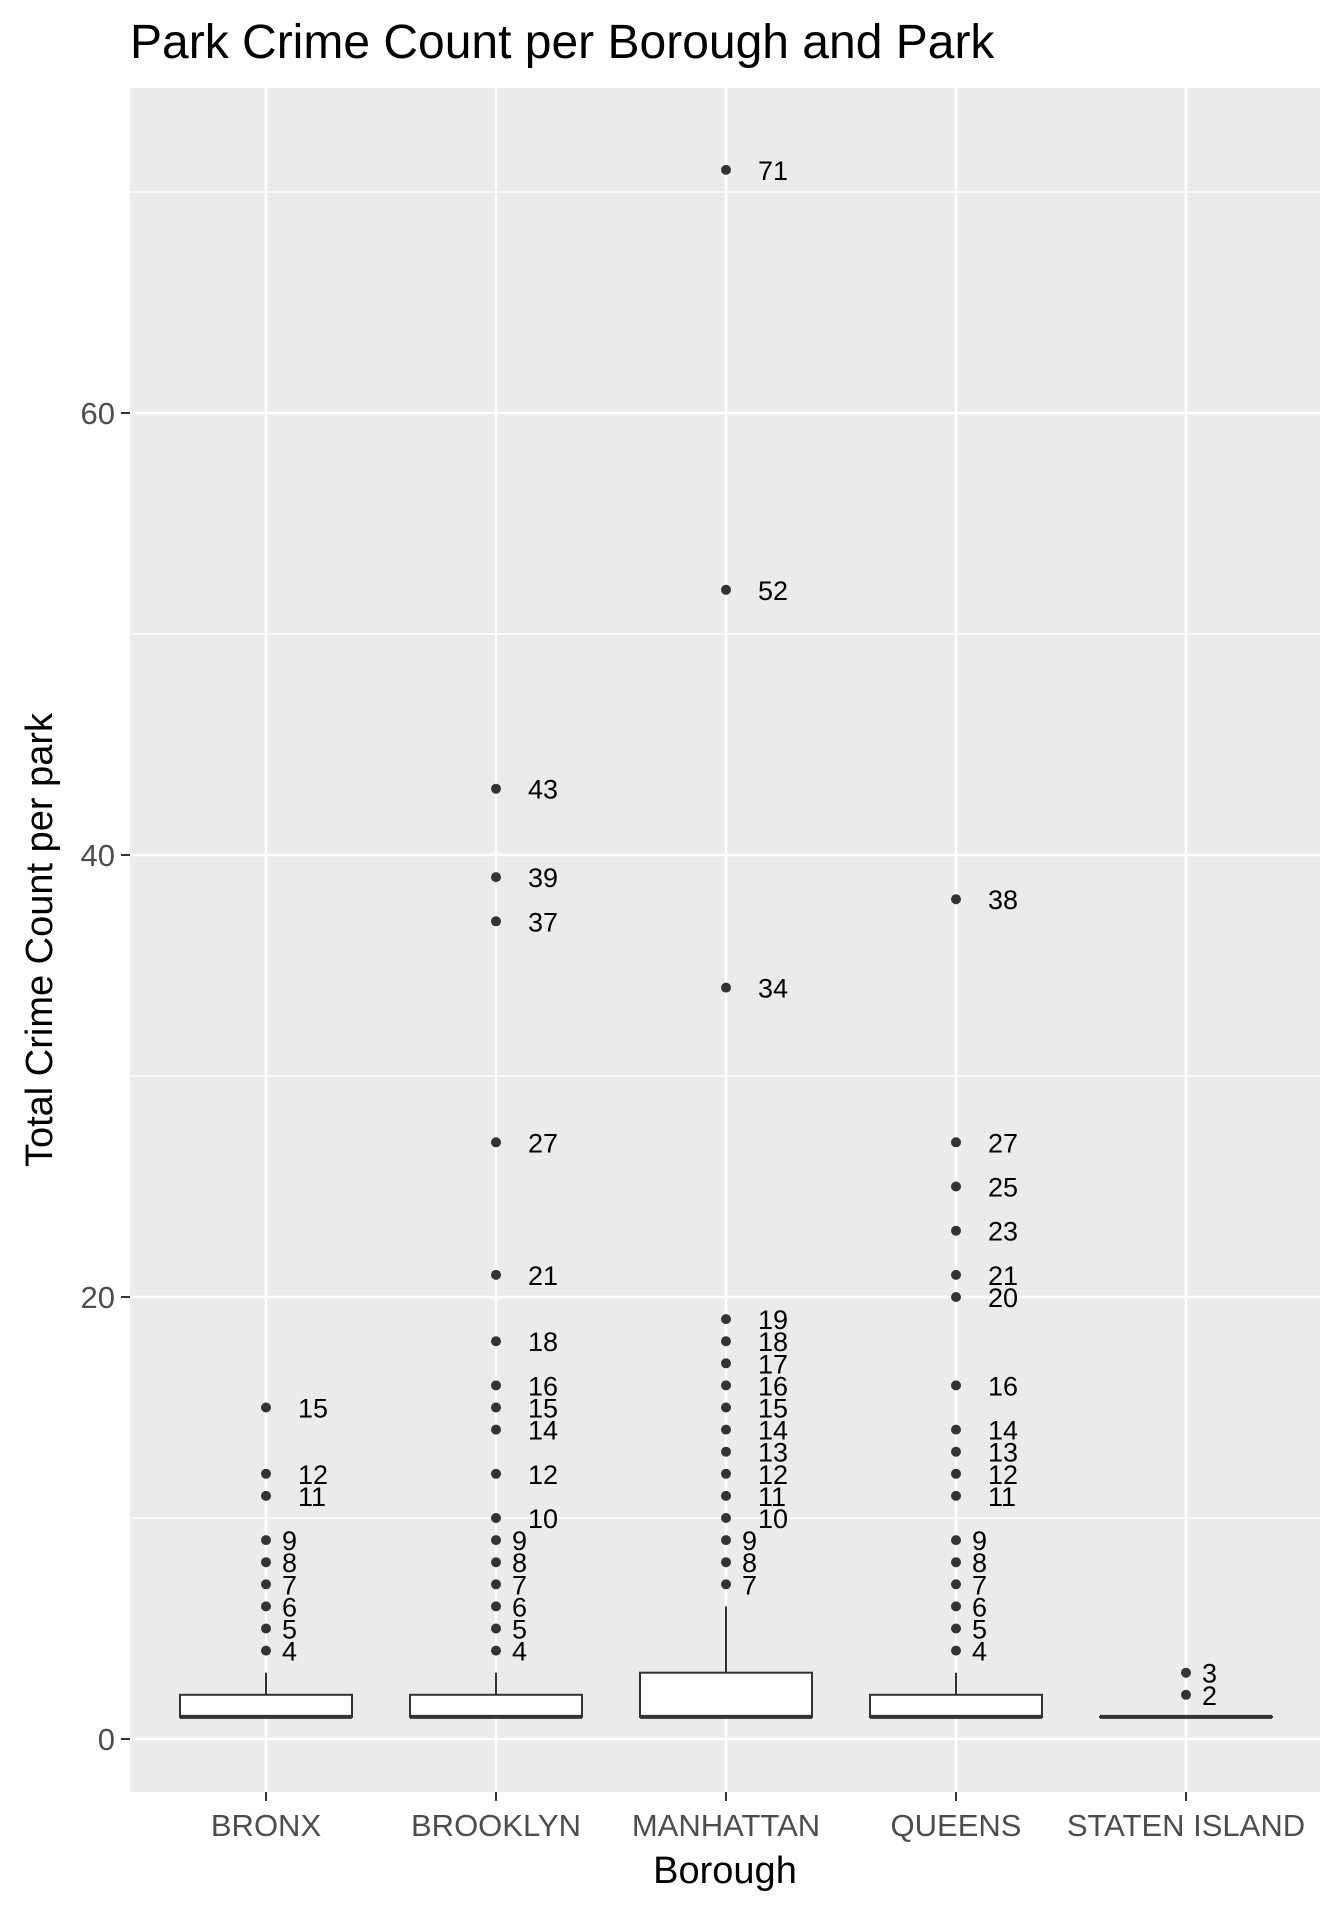 Image resolution: width=1344 pixels, height=1920 pixels. I want to click on y-tick-label: 60, so click(98, 413).